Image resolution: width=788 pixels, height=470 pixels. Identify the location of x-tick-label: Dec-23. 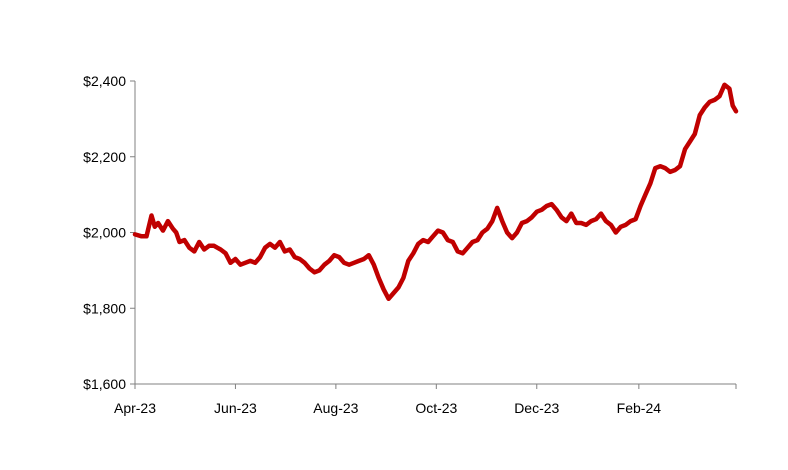
(536, 408).